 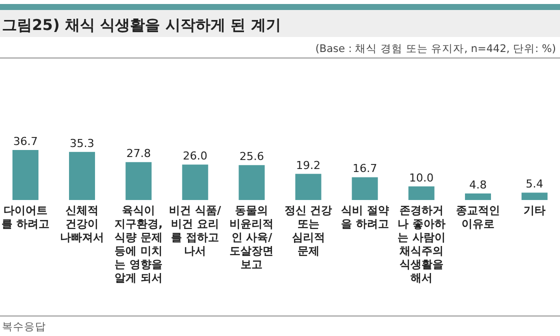 I want to click on data-label: 26.0, so click(x=195, y=156).